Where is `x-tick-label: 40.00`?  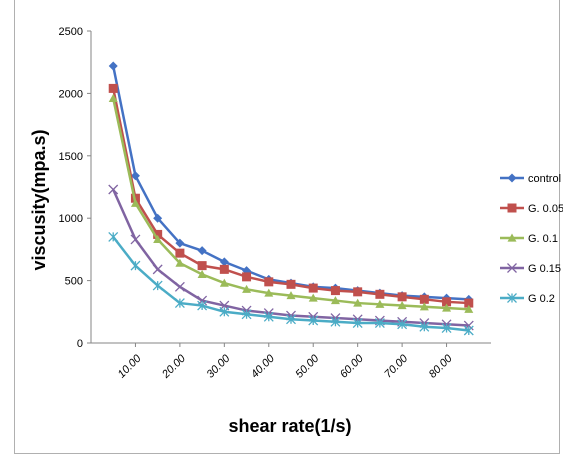 x-tick-label: 40.00 is located at coordinates (263, 366).